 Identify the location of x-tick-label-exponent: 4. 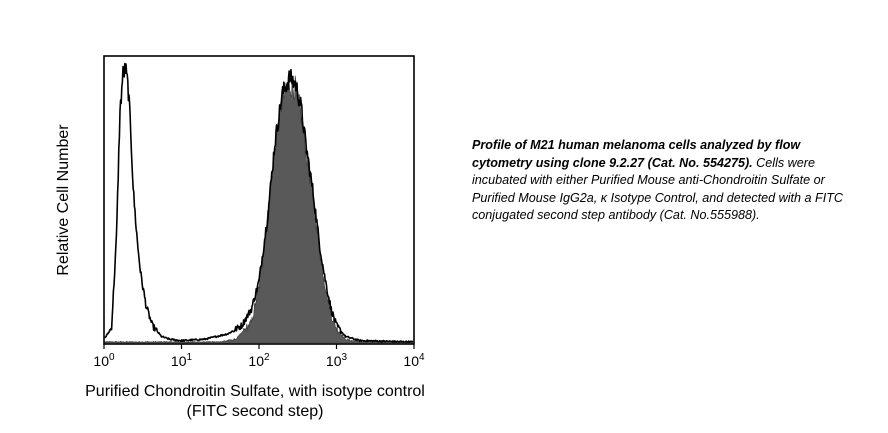
(422, 357).